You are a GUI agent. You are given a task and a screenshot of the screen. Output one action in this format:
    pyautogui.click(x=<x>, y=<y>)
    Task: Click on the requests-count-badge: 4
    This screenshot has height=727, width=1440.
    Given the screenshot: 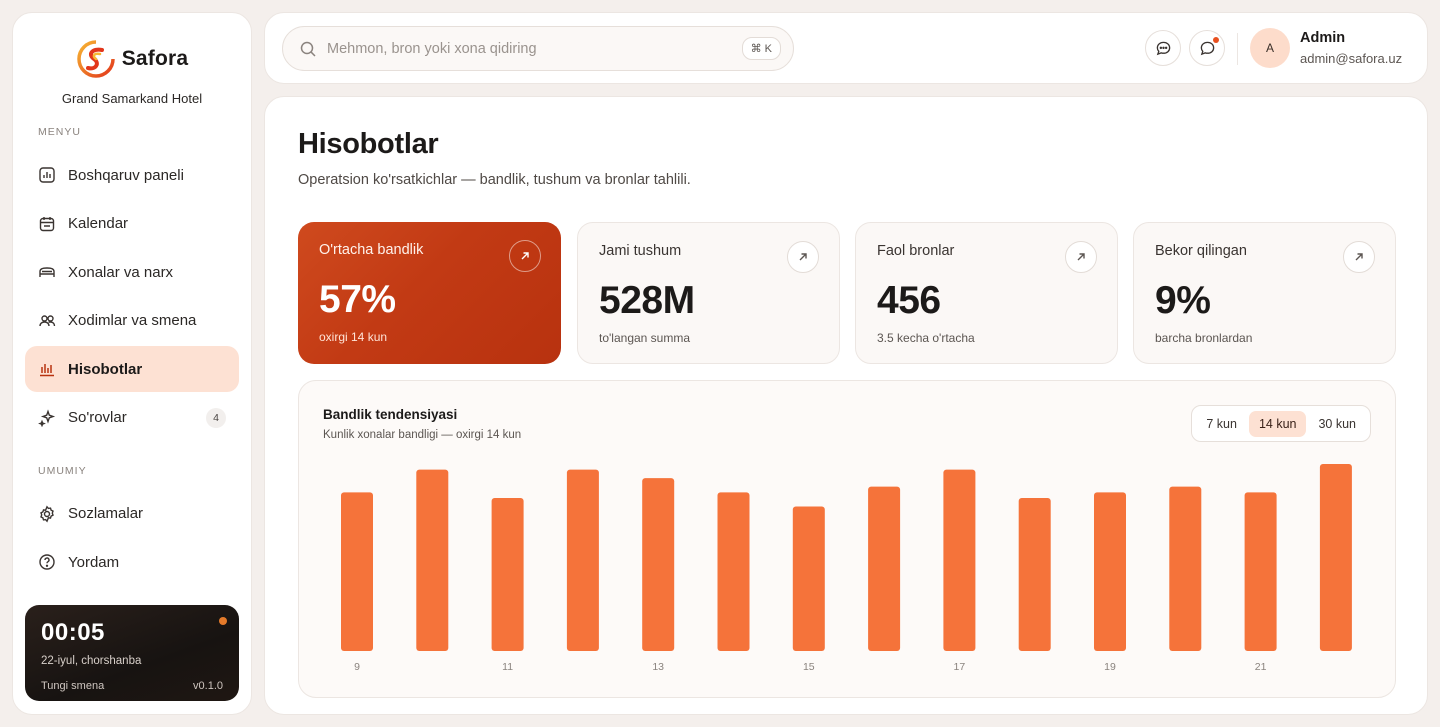 What is the action you would take?
    pyautogui.click(x=216, y=417)
    